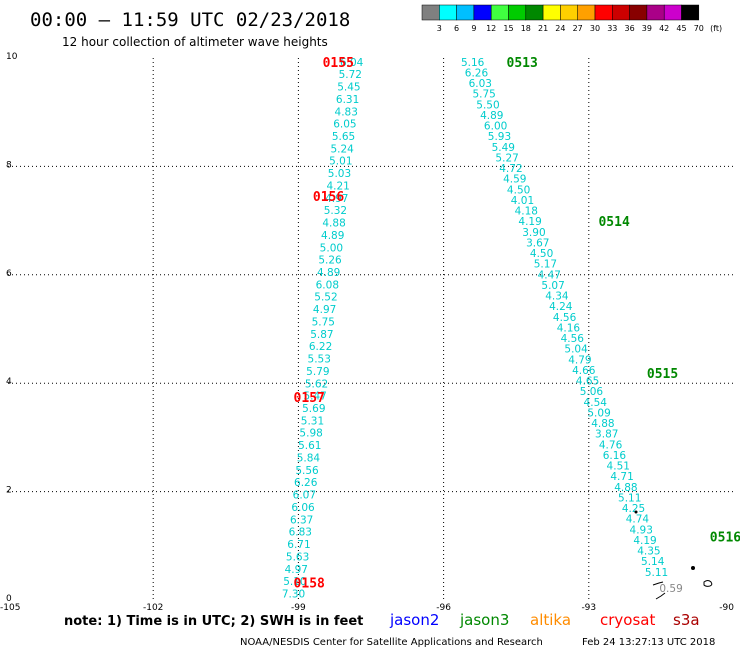  I want to click on wave-height-value: 4.83, so click(346, 112).